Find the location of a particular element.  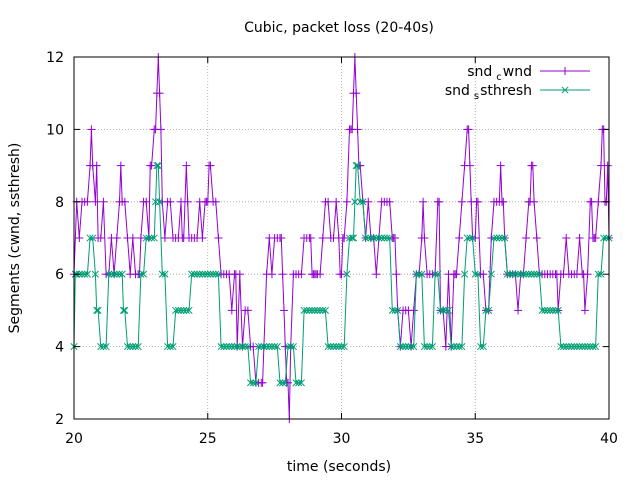

legend-label-ssthresh: snd ssthresh is located at coordinates (488, 92).